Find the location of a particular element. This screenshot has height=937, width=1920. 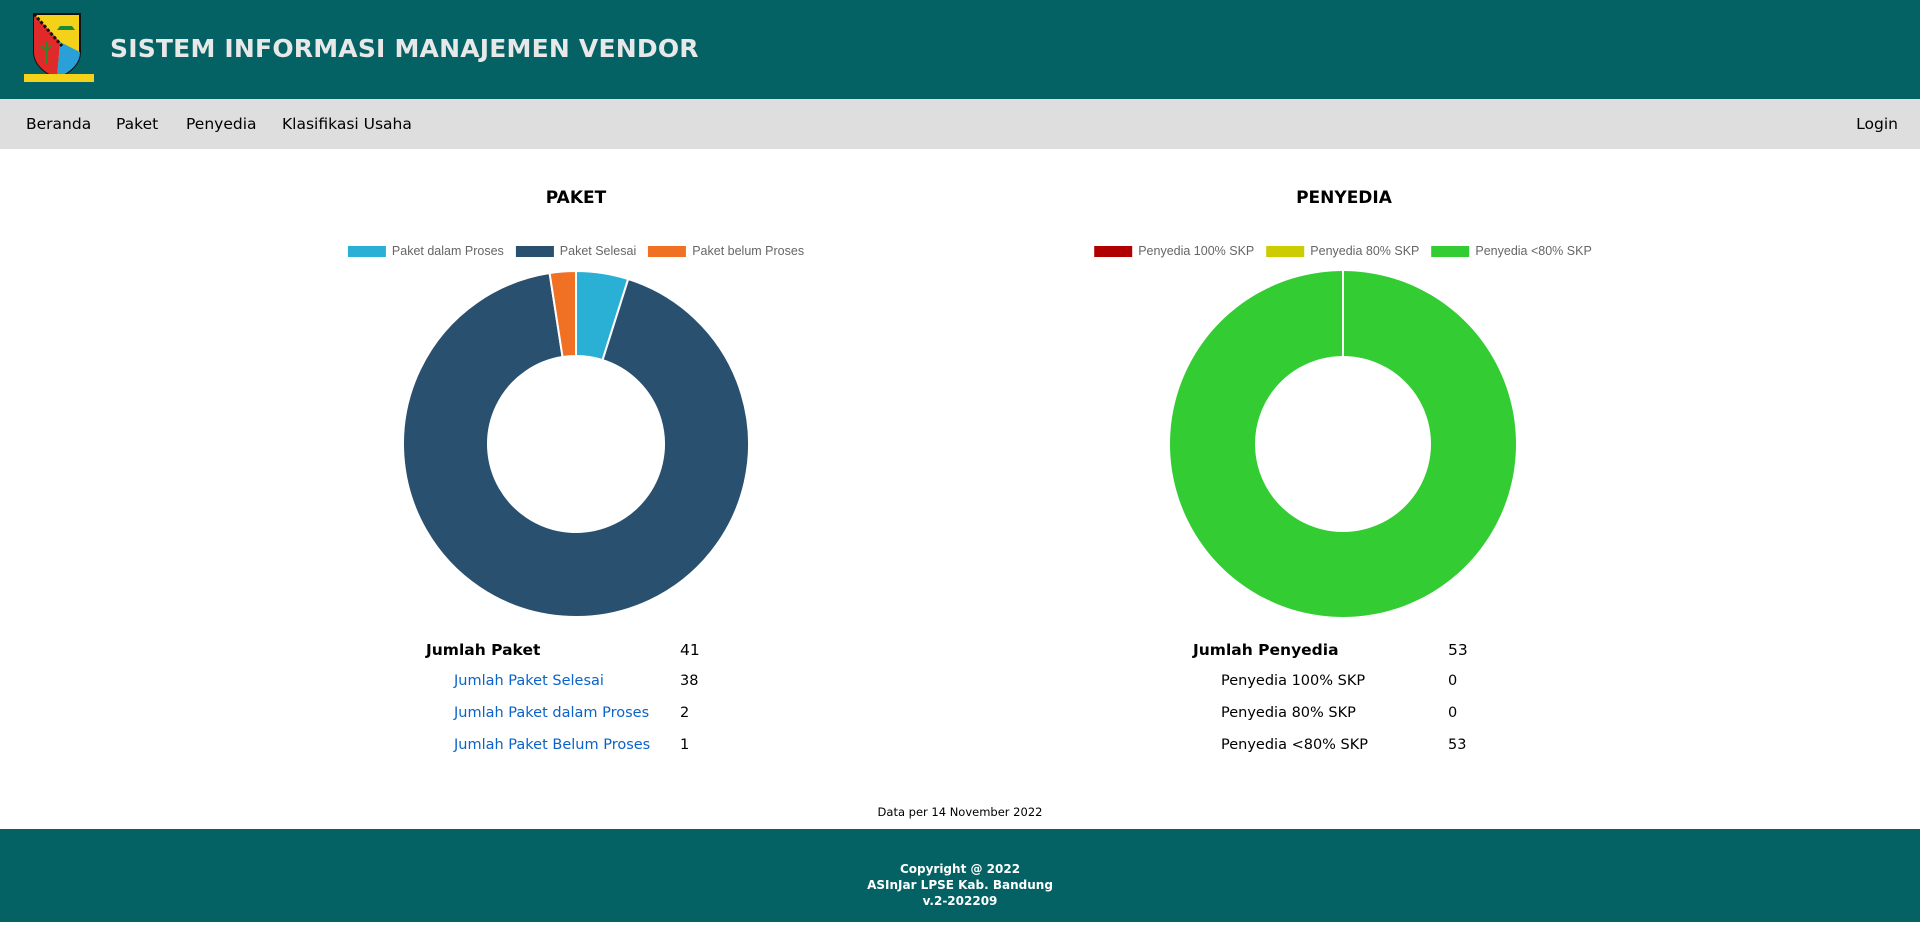

legend-item: Paket belum Proses is located at coordinates (726, 251).